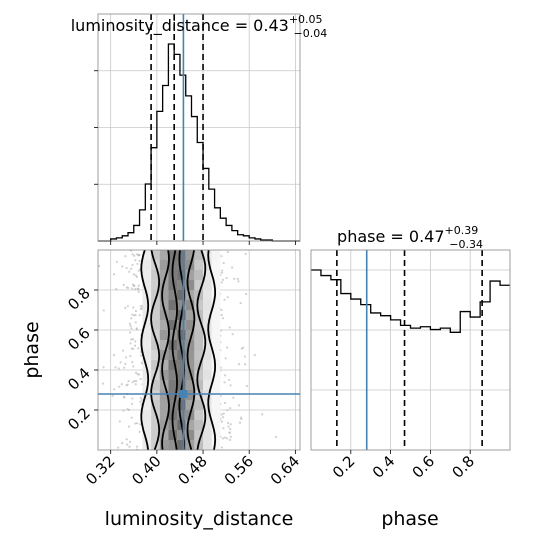 This screenshot has height=550, width=550. What do you see at coordinates (285, 470) in the screenshot?
I see `contour-x-tick-label: 0.64` at bounding box center [285, 470].